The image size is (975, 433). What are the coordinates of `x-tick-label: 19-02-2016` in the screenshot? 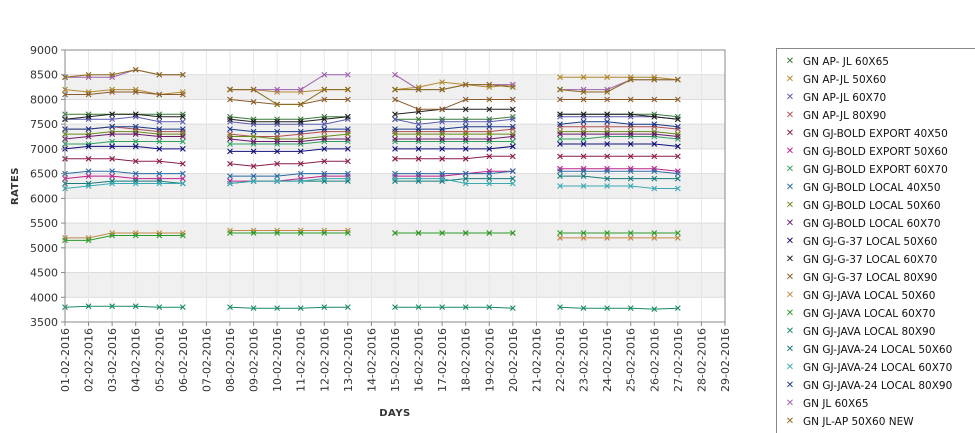 It's located at (489, 360).